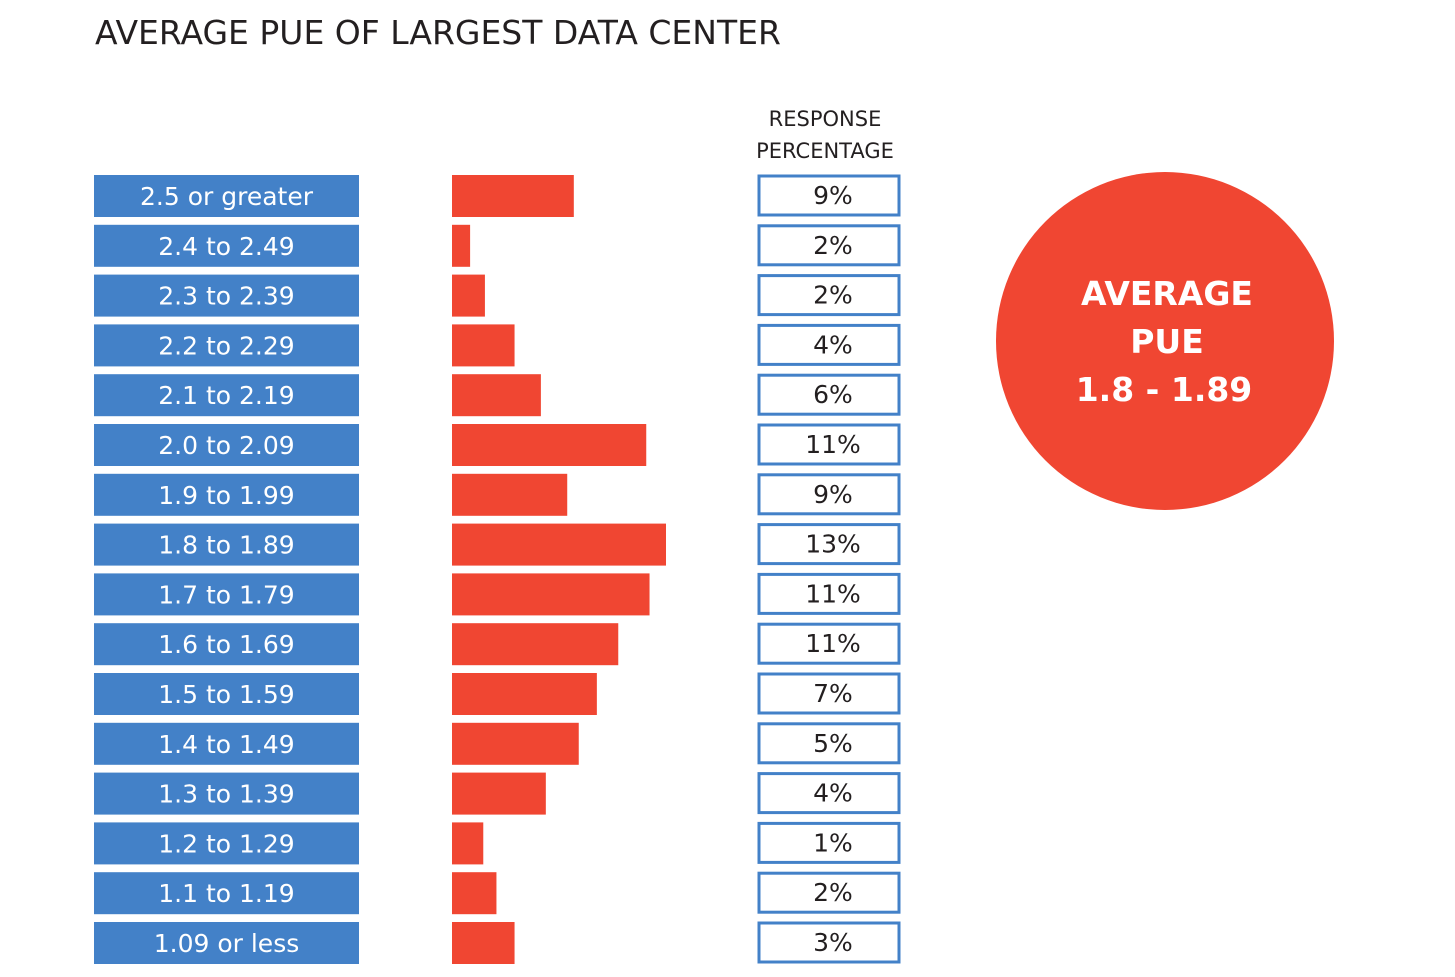  I want to click on callout-line-3: 1.8 - 1.89, so click(1164, 389).